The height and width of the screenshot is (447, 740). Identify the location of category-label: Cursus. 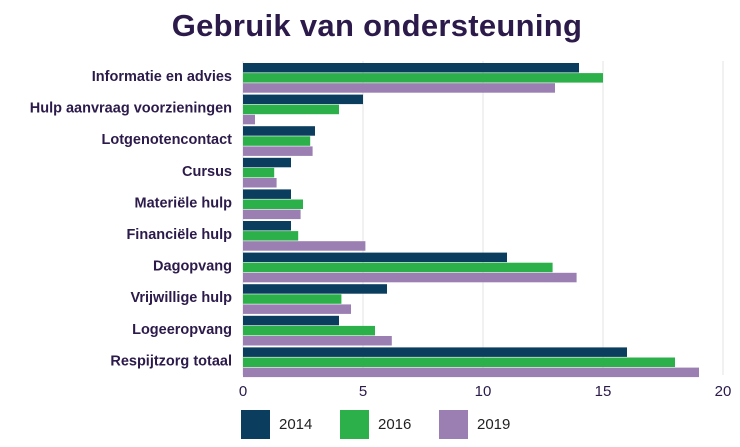
(207, 172).